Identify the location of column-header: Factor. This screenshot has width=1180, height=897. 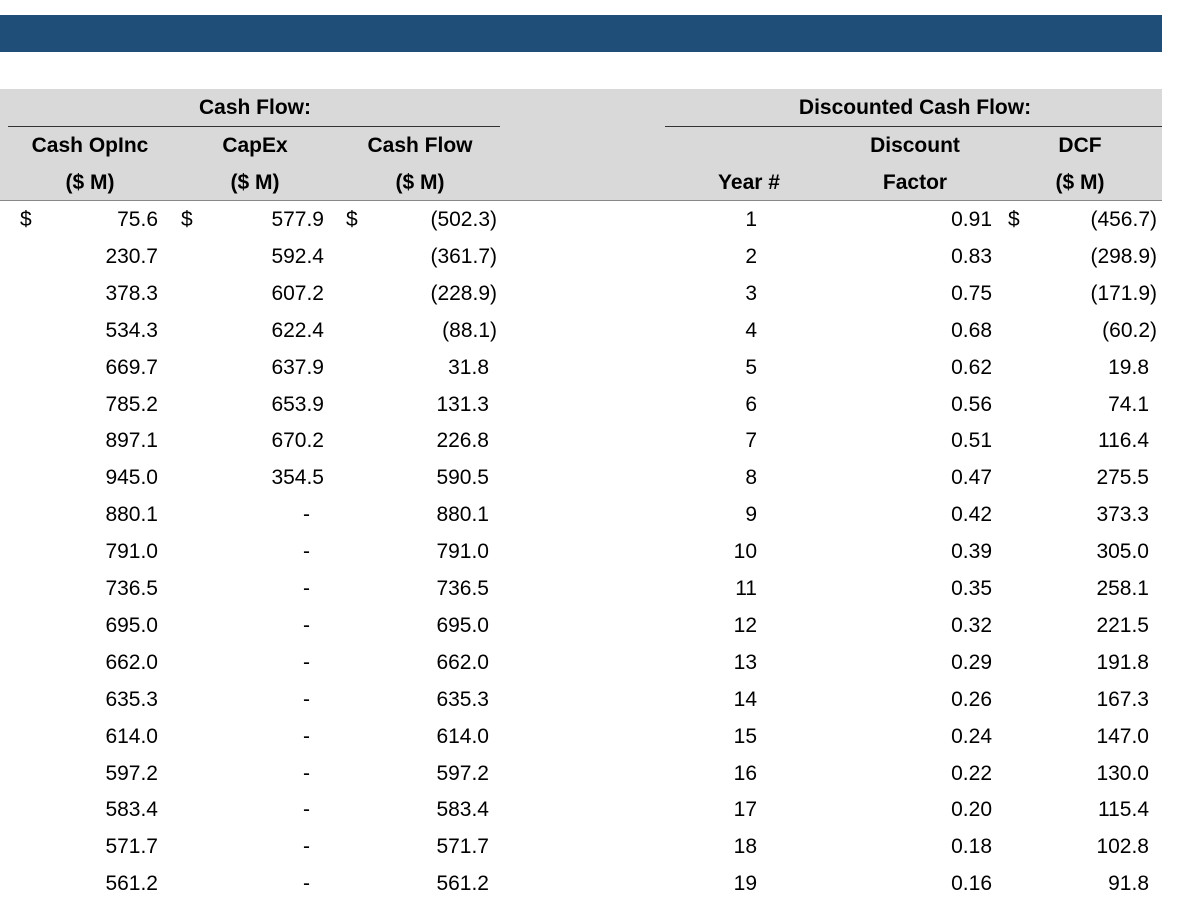
(915, 182).